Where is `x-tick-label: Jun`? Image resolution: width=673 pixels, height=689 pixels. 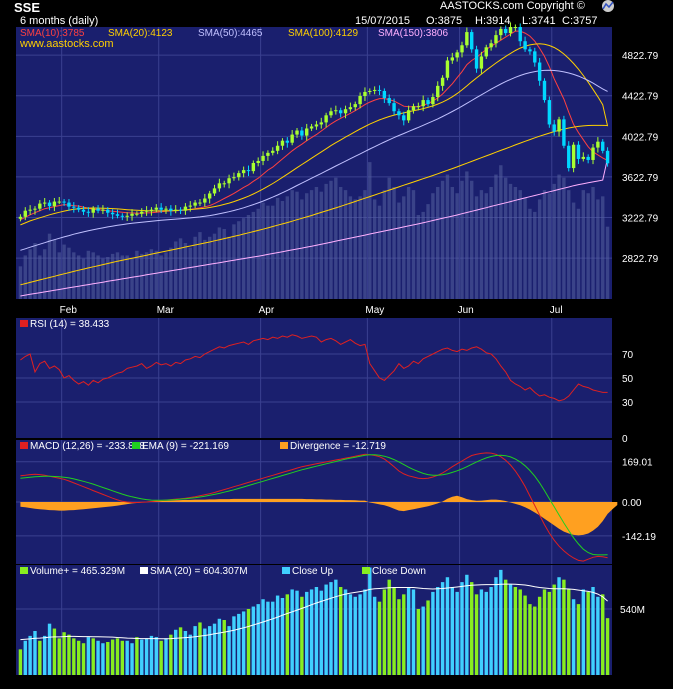
x-tick-label: Jun is located at coordinates (466, 310).